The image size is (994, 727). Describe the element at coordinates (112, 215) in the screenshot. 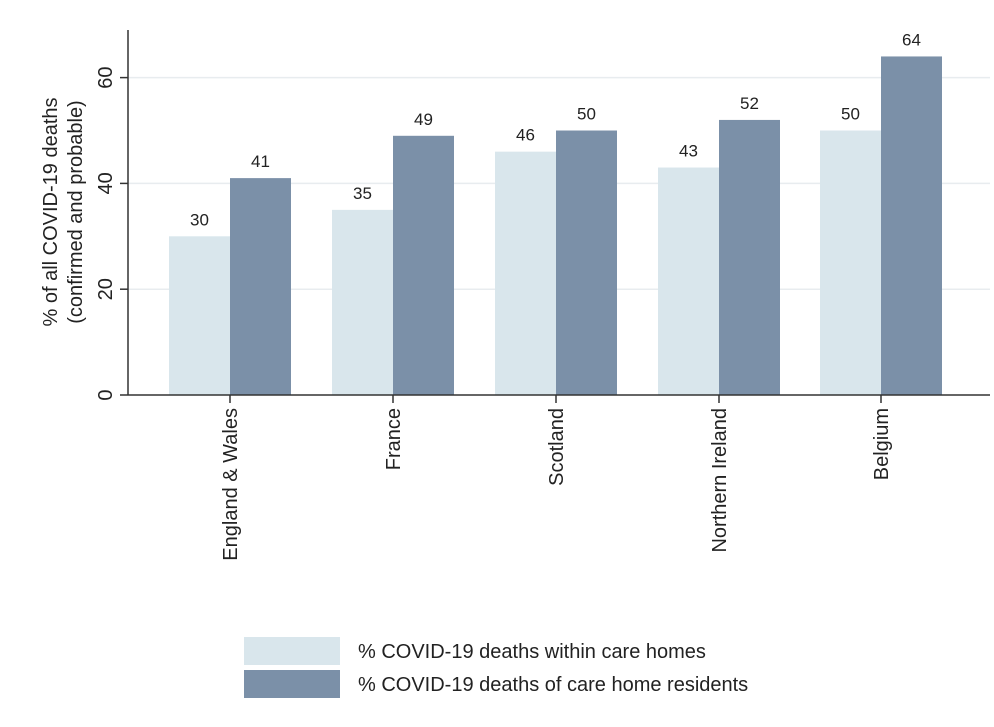

I see `y-axis: 0 20 40 60` at that location.